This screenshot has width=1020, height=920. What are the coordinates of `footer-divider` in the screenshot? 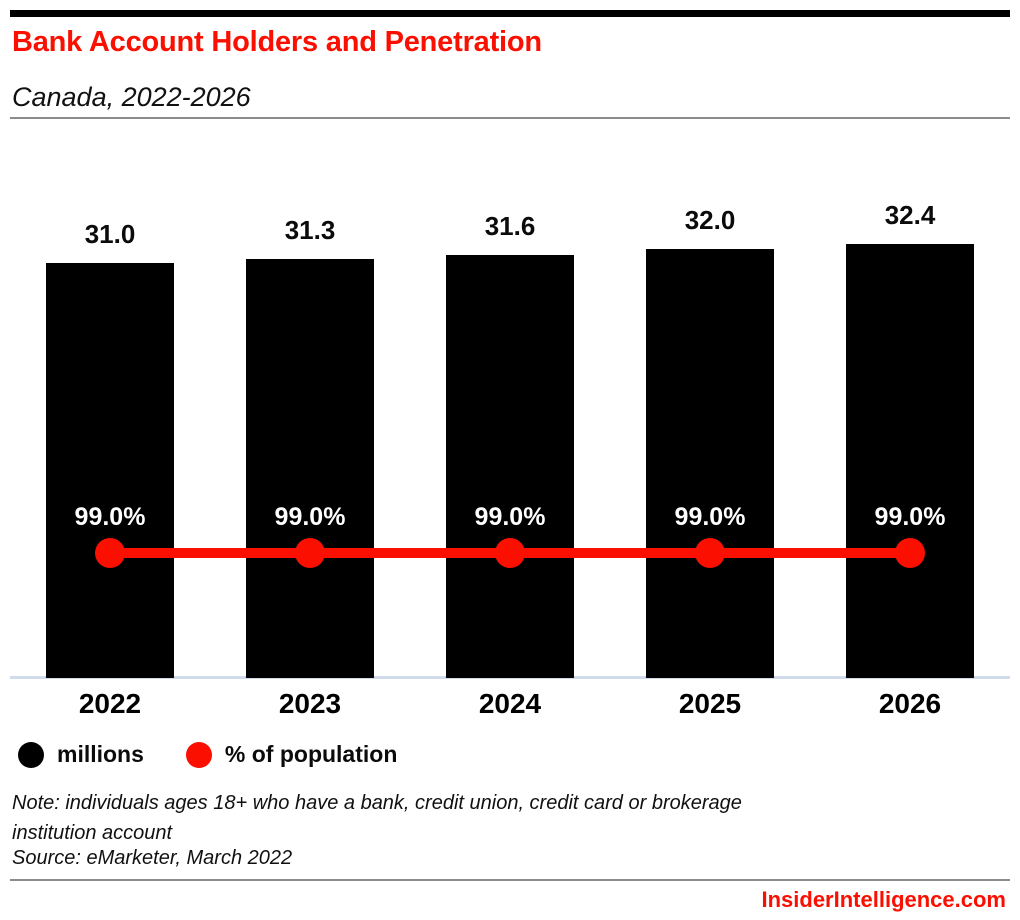 It's located at (510, 880).